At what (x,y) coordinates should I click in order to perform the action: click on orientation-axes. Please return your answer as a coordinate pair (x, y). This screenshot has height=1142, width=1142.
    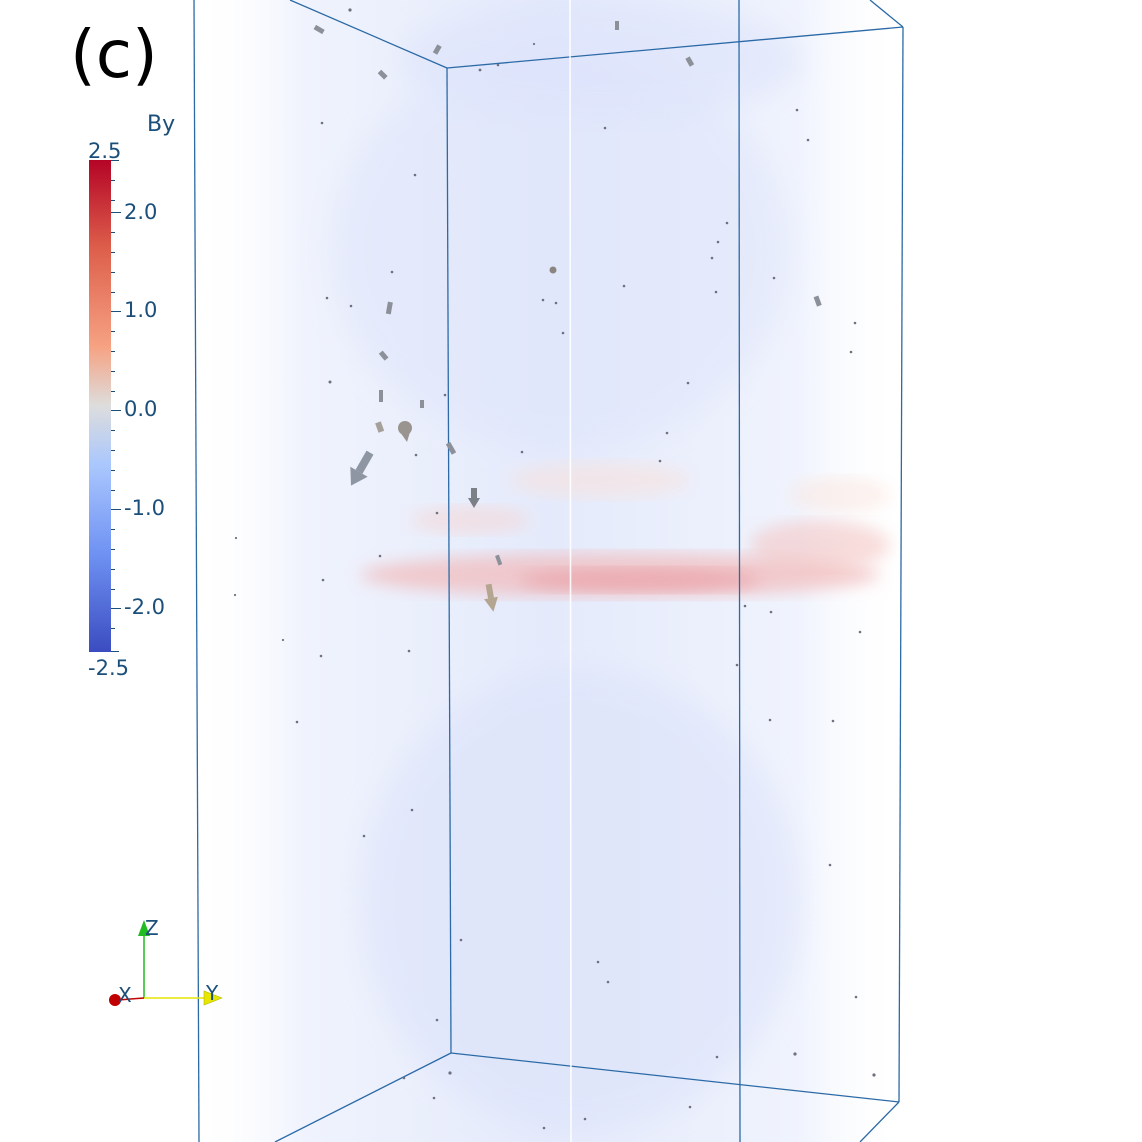
    Looking at the image, I should click on (166, 963).